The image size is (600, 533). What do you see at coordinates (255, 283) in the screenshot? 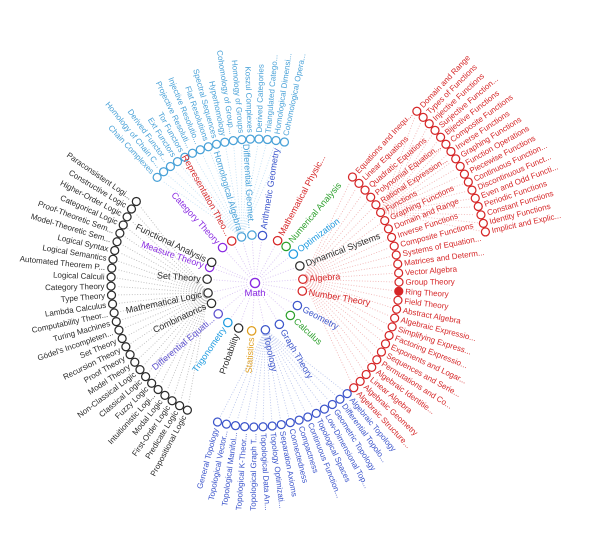
I see `tree-root-node` at bounding box center [255, 283].